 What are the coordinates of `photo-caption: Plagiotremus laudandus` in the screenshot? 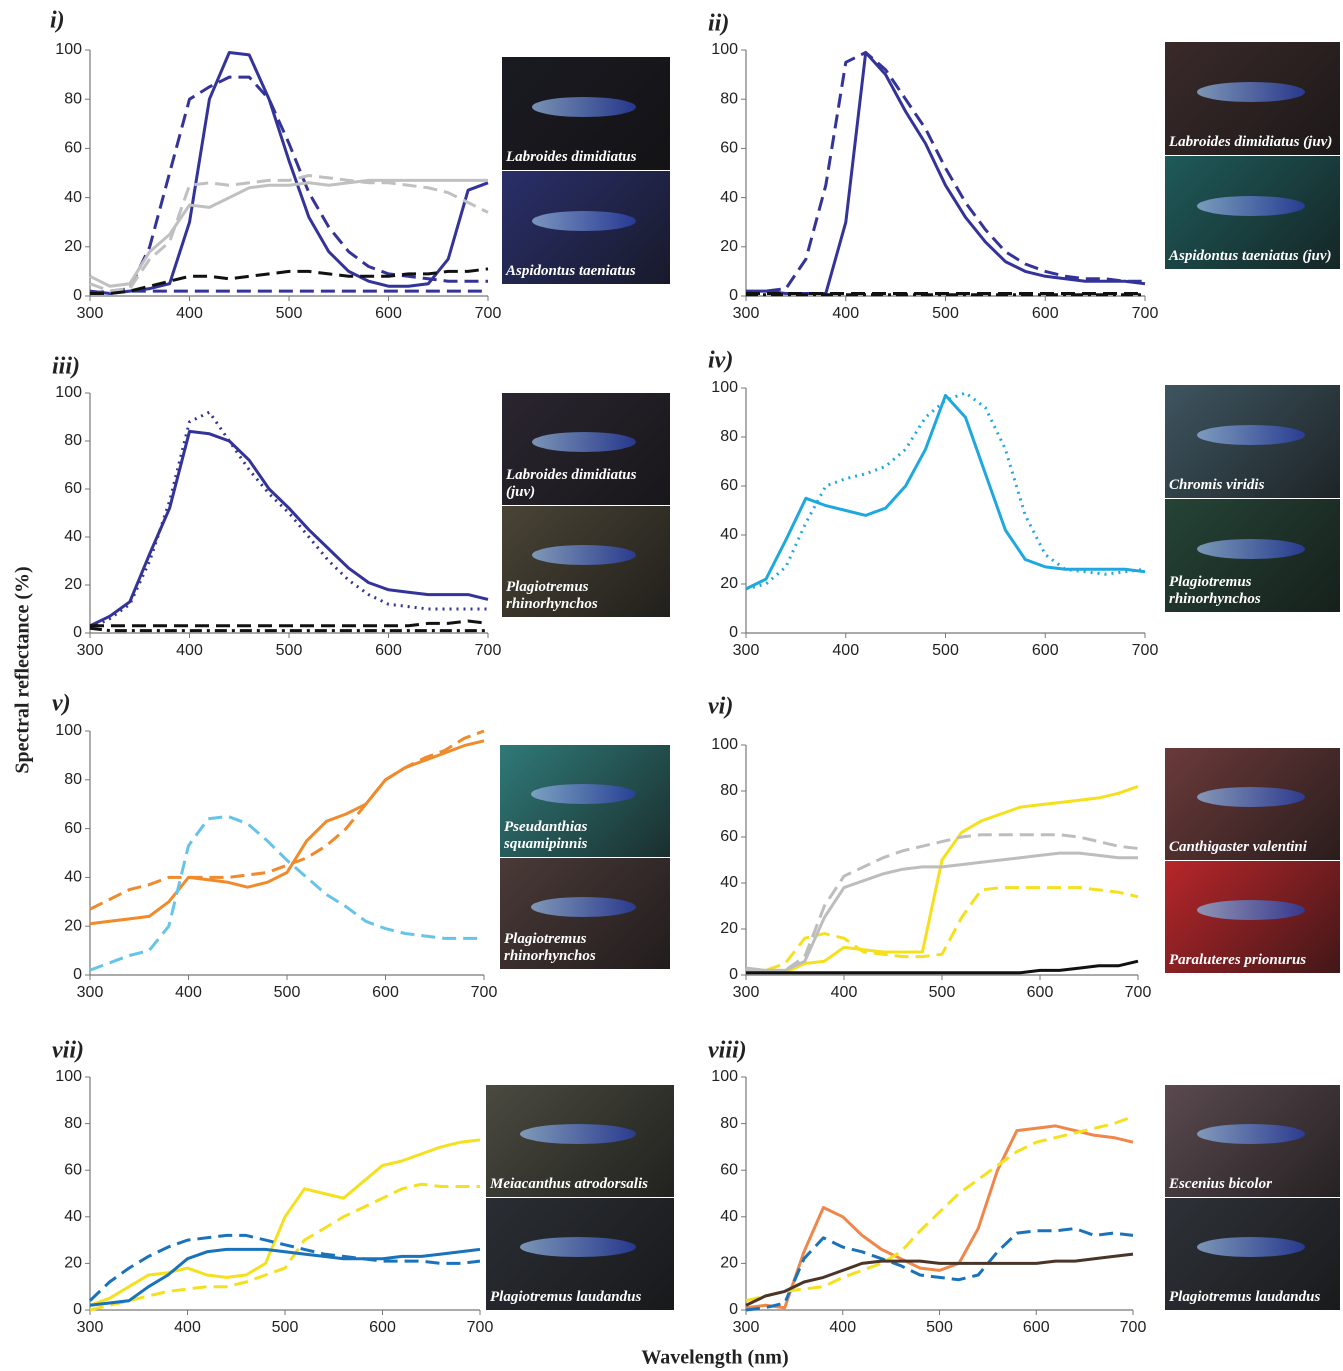 It's located at (1245, 1297).